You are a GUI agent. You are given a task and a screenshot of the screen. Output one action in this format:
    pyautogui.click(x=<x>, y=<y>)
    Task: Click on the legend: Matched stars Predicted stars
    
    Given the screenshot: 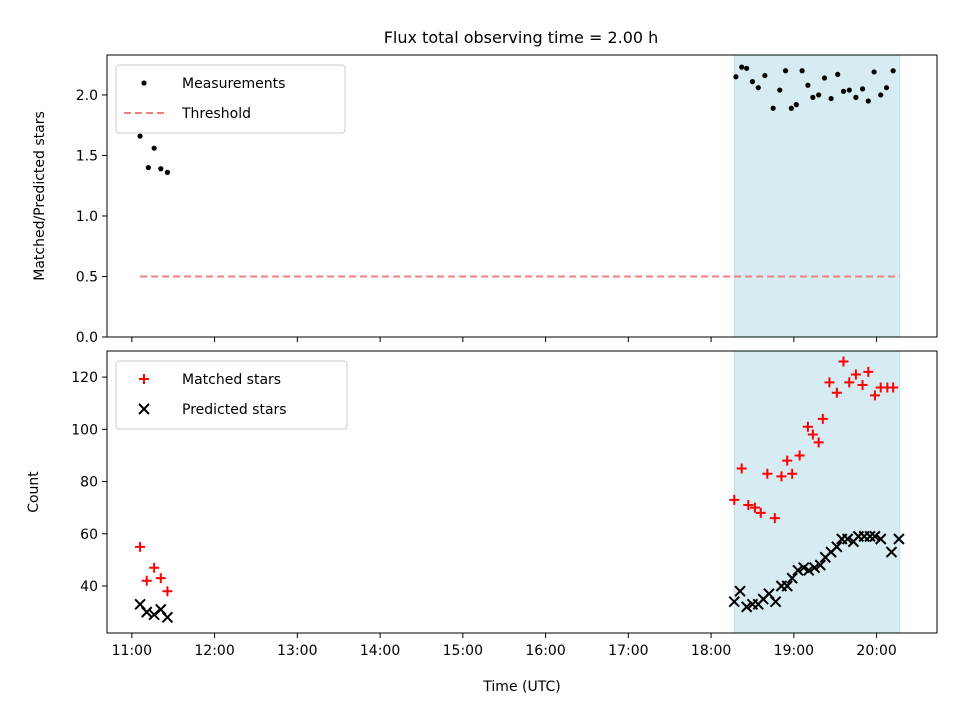 What is the action you would take?
    pyautogui.click(x=231, y=395)
    